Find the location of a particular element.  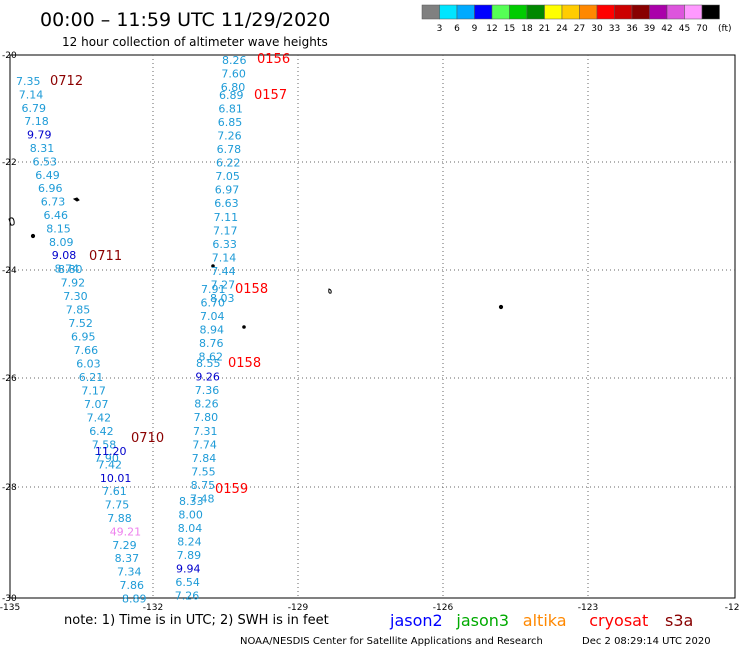

wave-height-value: 8.00 is located at coordinates (190, 515).